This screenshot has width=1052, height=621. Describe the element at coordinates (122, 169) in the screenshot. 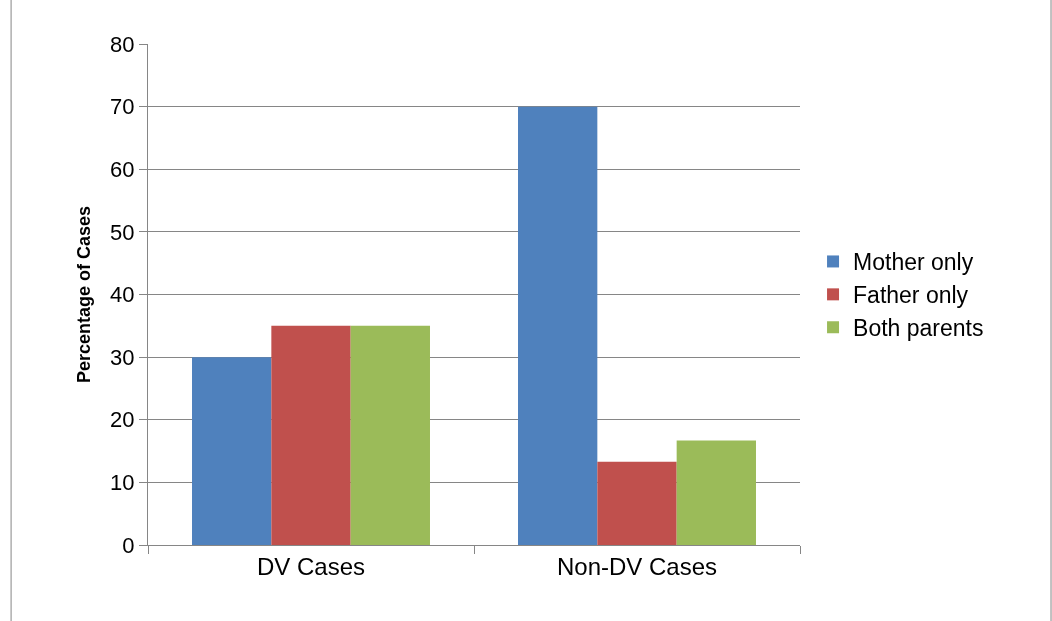

I see `y-tick-label: 60` at that location.